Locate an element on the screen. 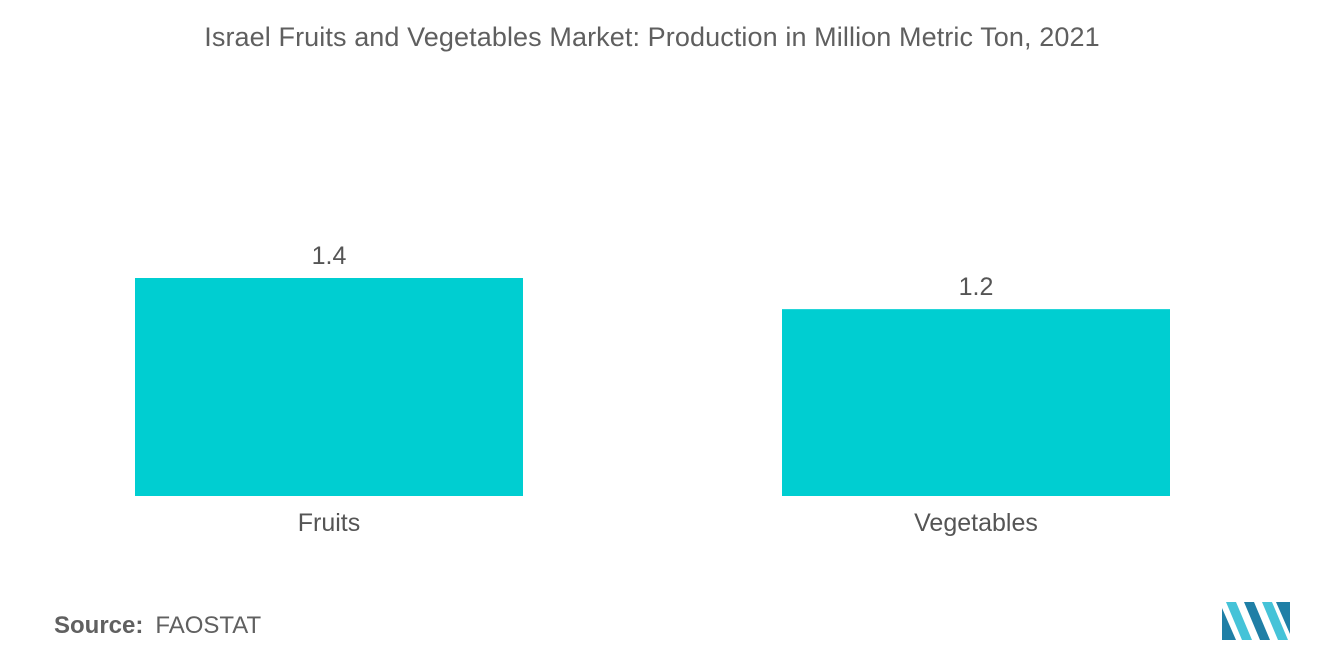 The width and height of the screenshot is (1320, 665). x-tick-label-vegetables: Vegetables is located at coordinates (976, 523).